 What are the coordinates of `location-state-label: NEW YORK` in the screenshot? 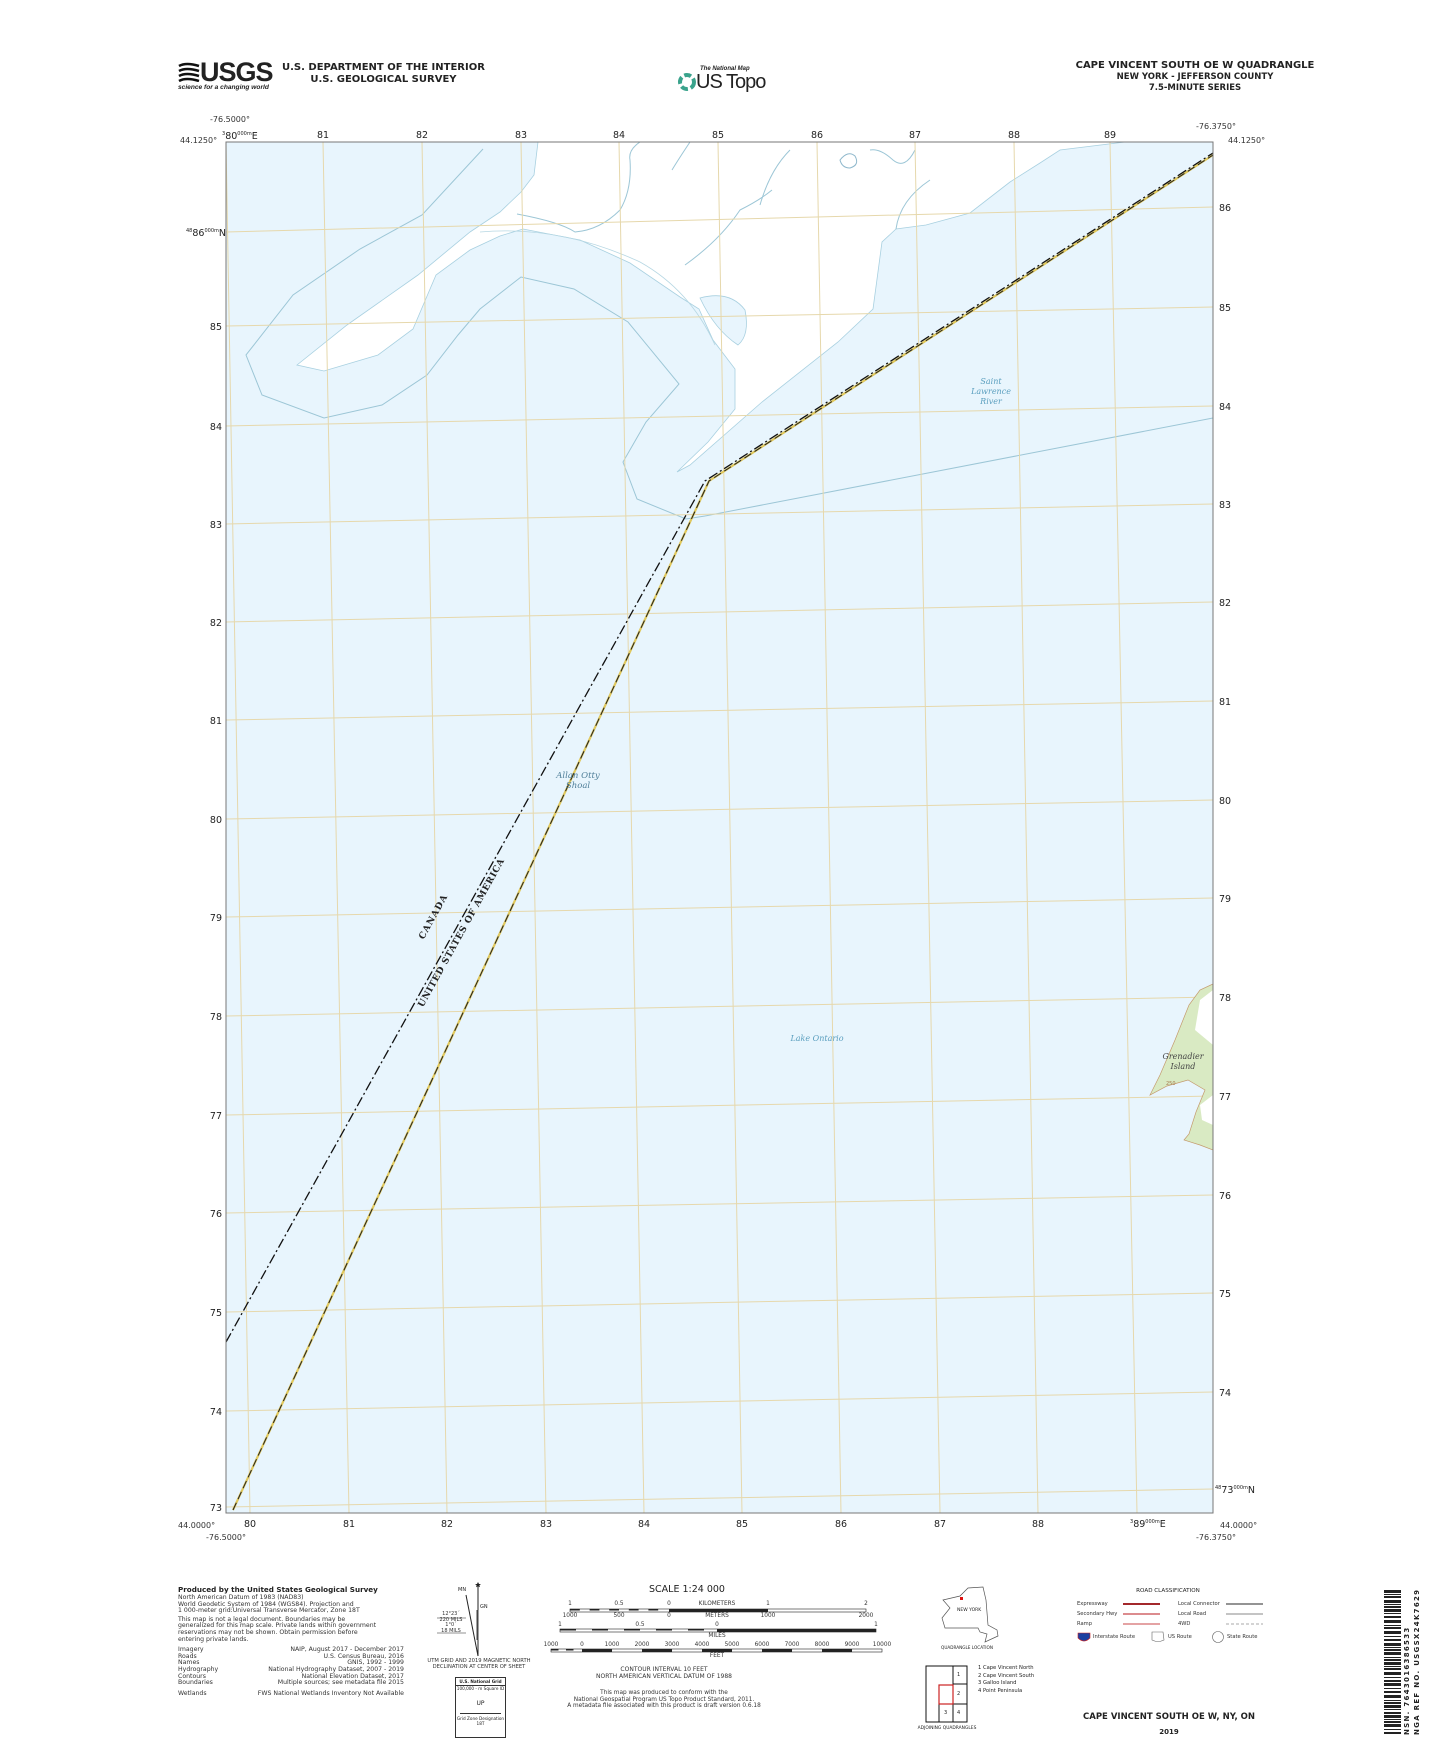 It's located at (969, 1610).